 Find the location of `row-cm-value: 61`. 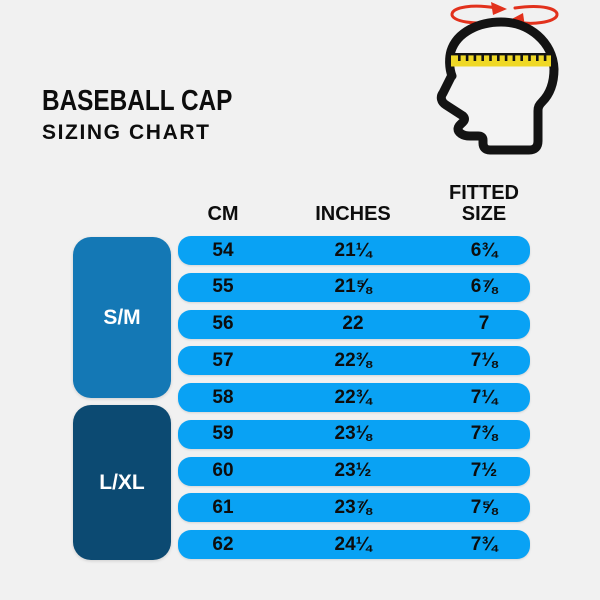

row-cm-value: 61 is located at coordinates (223, 507).